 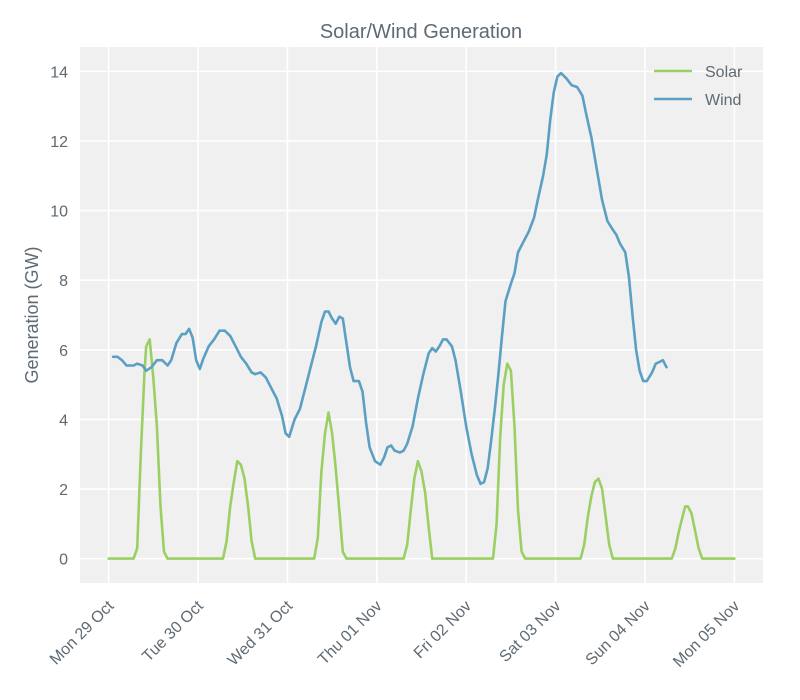 What do you see at coordinates (706, 634) in the screenshot?
I see `x-tick-label: Mon 05 Nov` at bounding box center [706, 634].